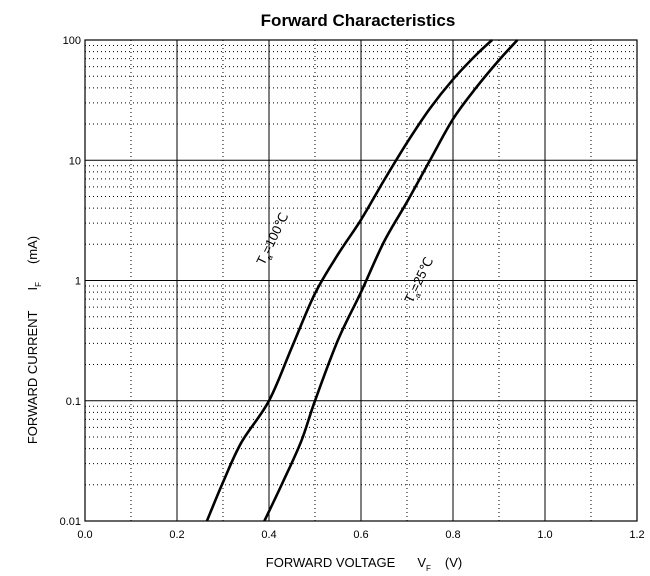 This screenshot has height=576, width=650. I want to click on y-tick-label: 10, so click(75, 161).